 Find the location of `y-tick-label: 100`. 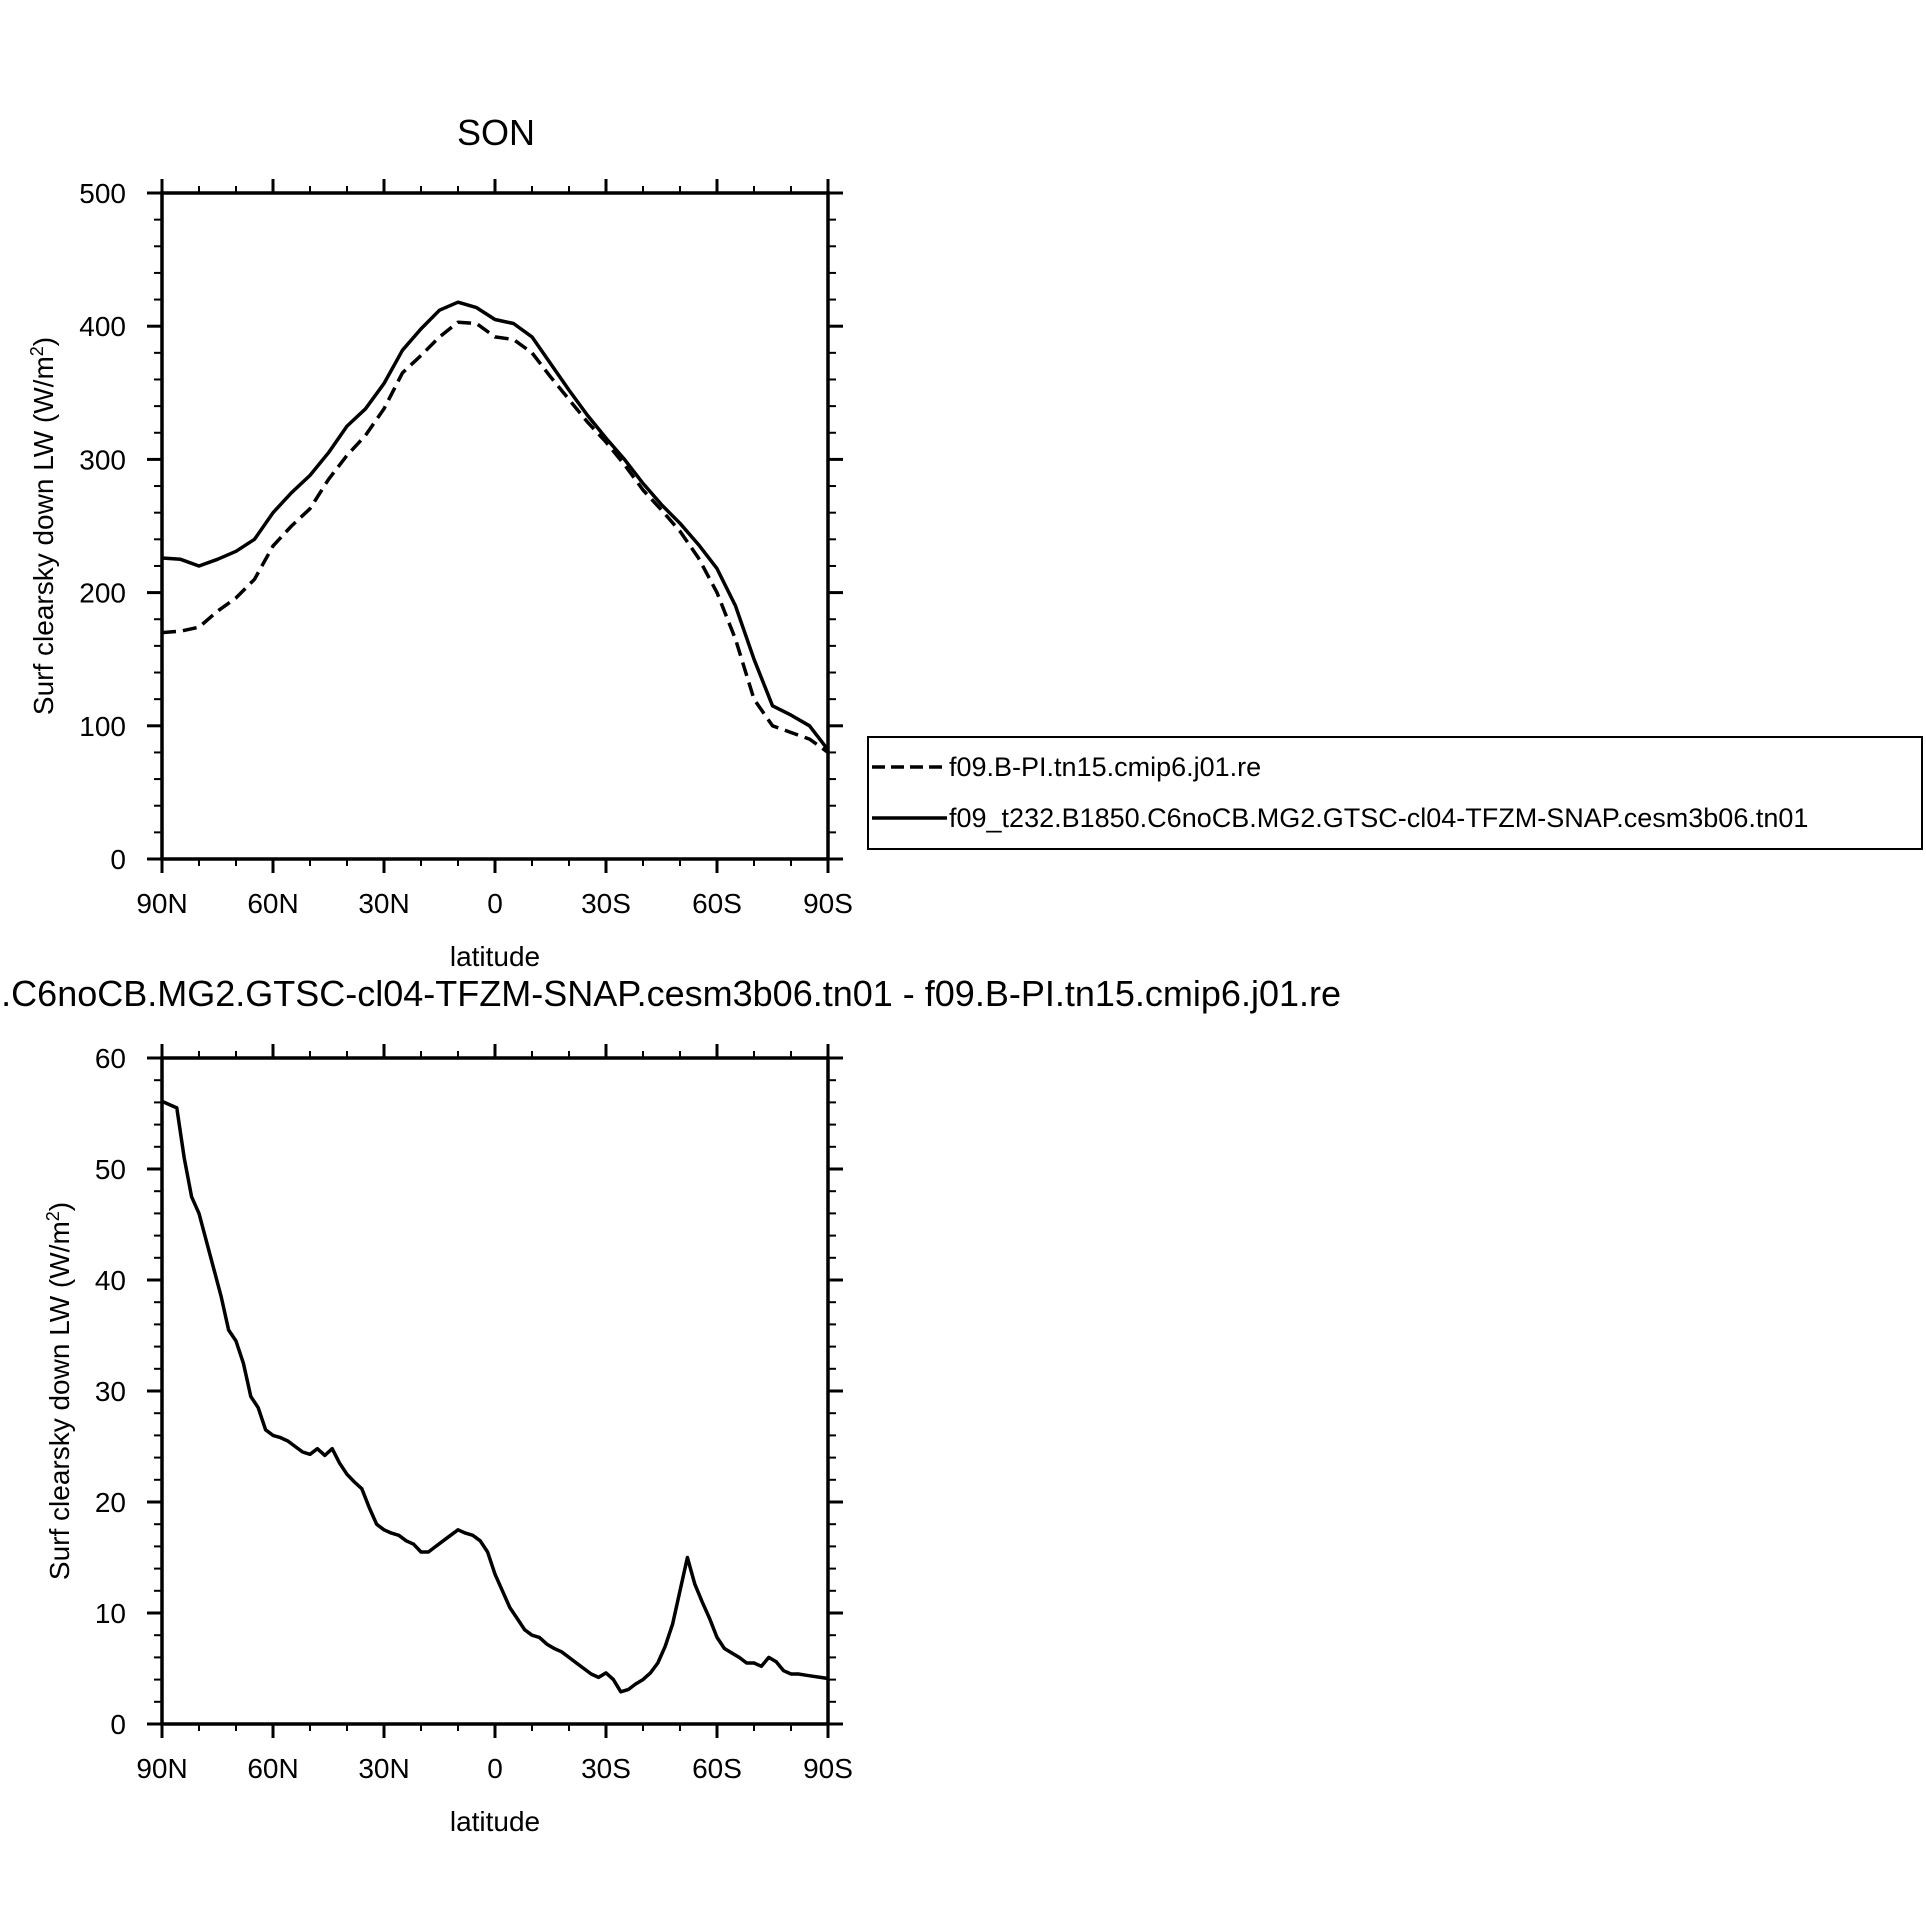

y-tick-label: 100 is located at coordinates (102, 726).